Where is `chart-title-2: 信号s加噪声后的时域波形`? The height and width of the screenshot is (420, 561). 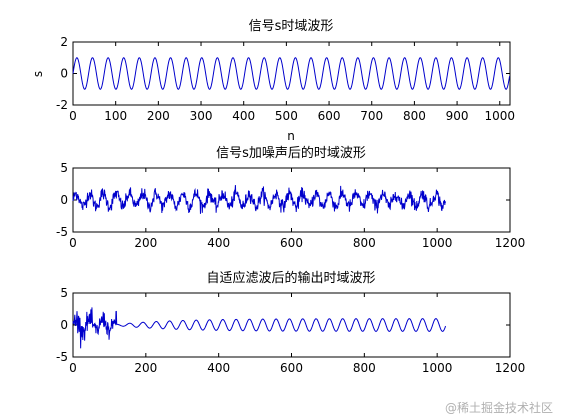
chart-title-2: 信号s加噪声后的时域波形 is located at coordinates (291, 153).